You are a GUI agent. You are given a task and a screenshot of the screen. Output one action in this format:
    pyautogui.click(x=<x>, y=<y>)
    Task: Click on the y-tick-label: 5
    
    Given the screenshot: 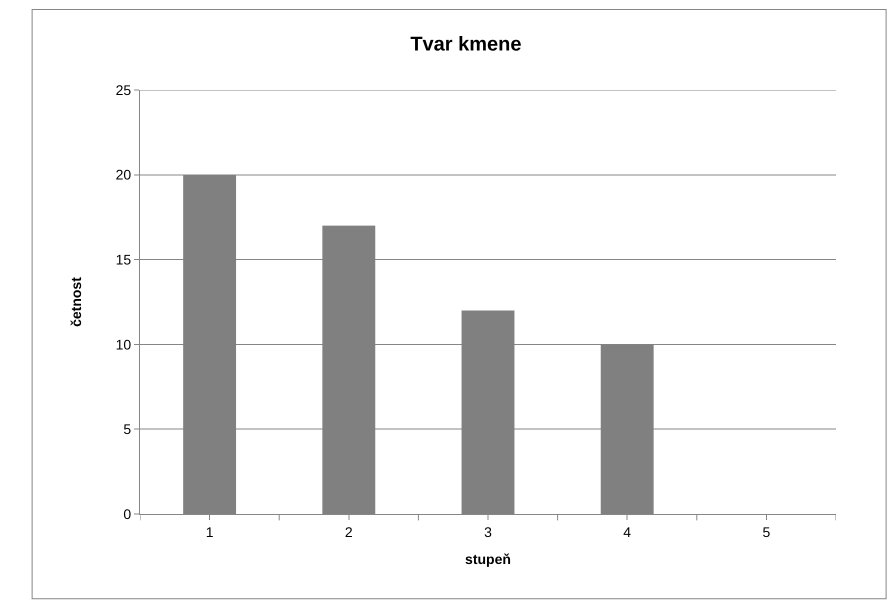 What is the action you would take?
    pyautogui.click(x=127, y=429)
    